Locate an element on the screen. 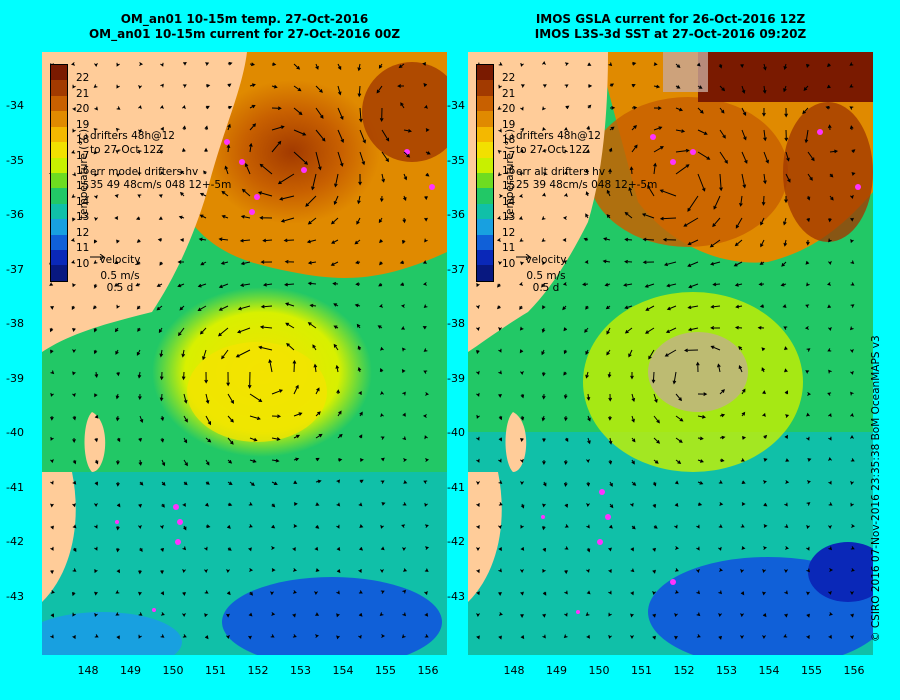  drifters-window: to 27-Oct 12Z is located at coordinates (127, 150).